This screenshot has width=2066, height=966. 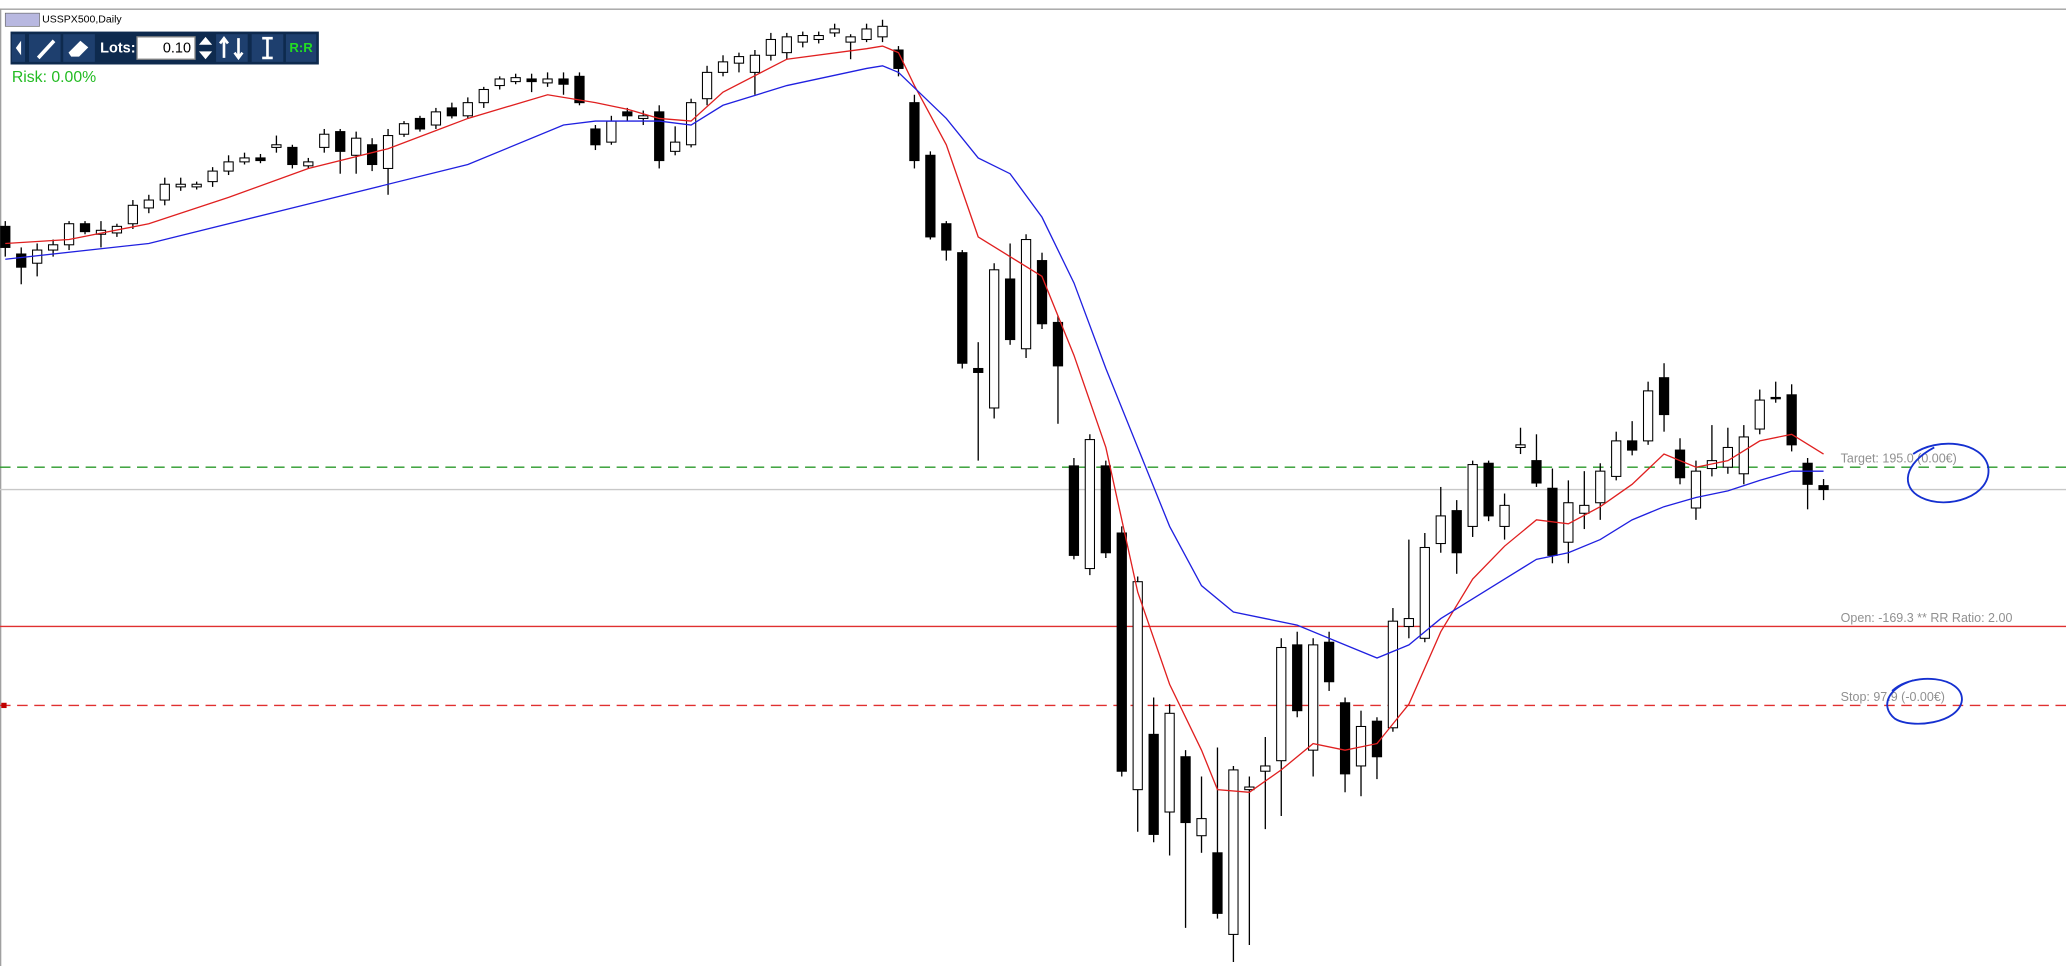 I want to click on lots-input, so click(x=166, y=48).